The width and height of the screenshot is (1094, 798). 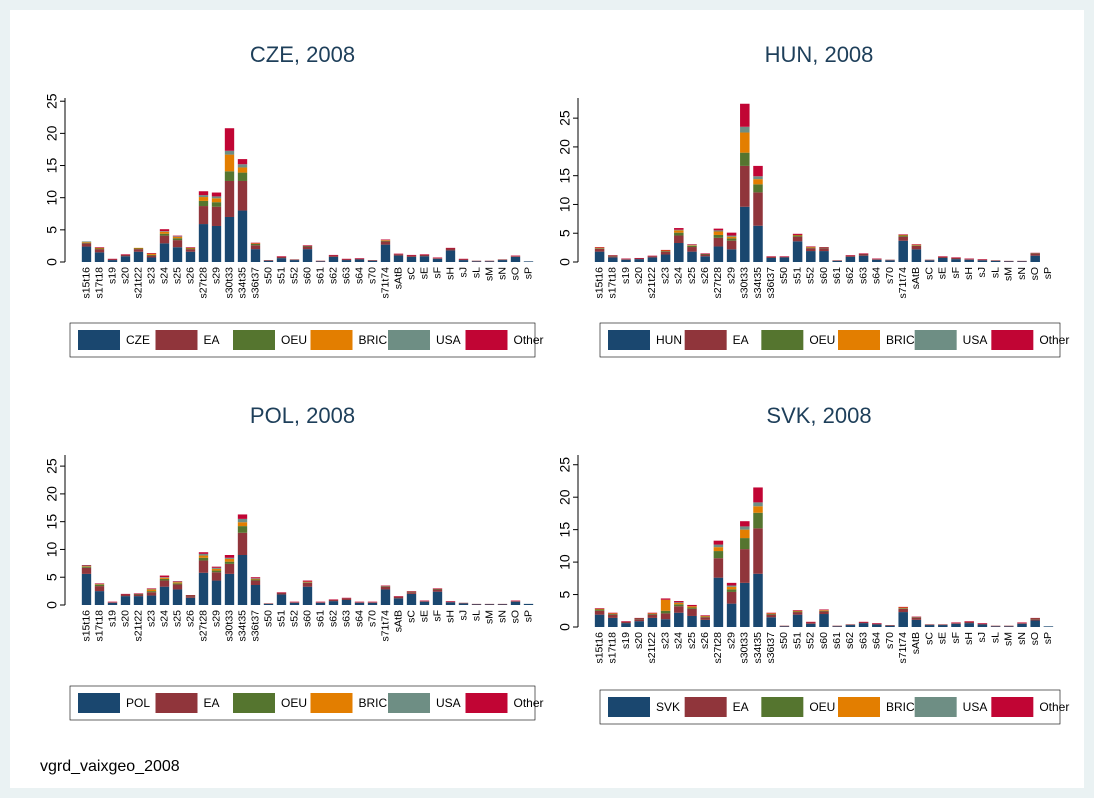 What do you see at coordinates (212, 340) in the screenshot?
I see `legend-label: EA` at bounding box center [212, 340].